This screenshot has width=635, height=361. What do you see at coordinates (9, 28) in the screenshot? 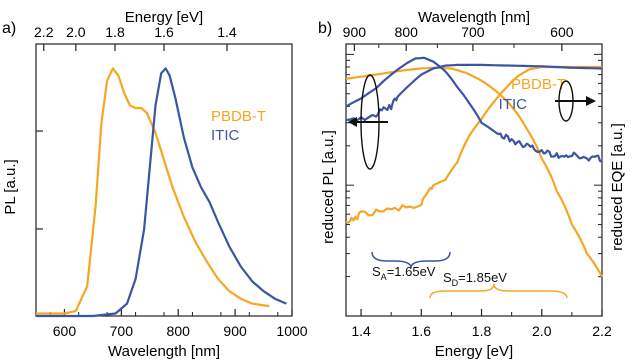
I see `panel-a-label: a)` at bounding box center [9, 28].